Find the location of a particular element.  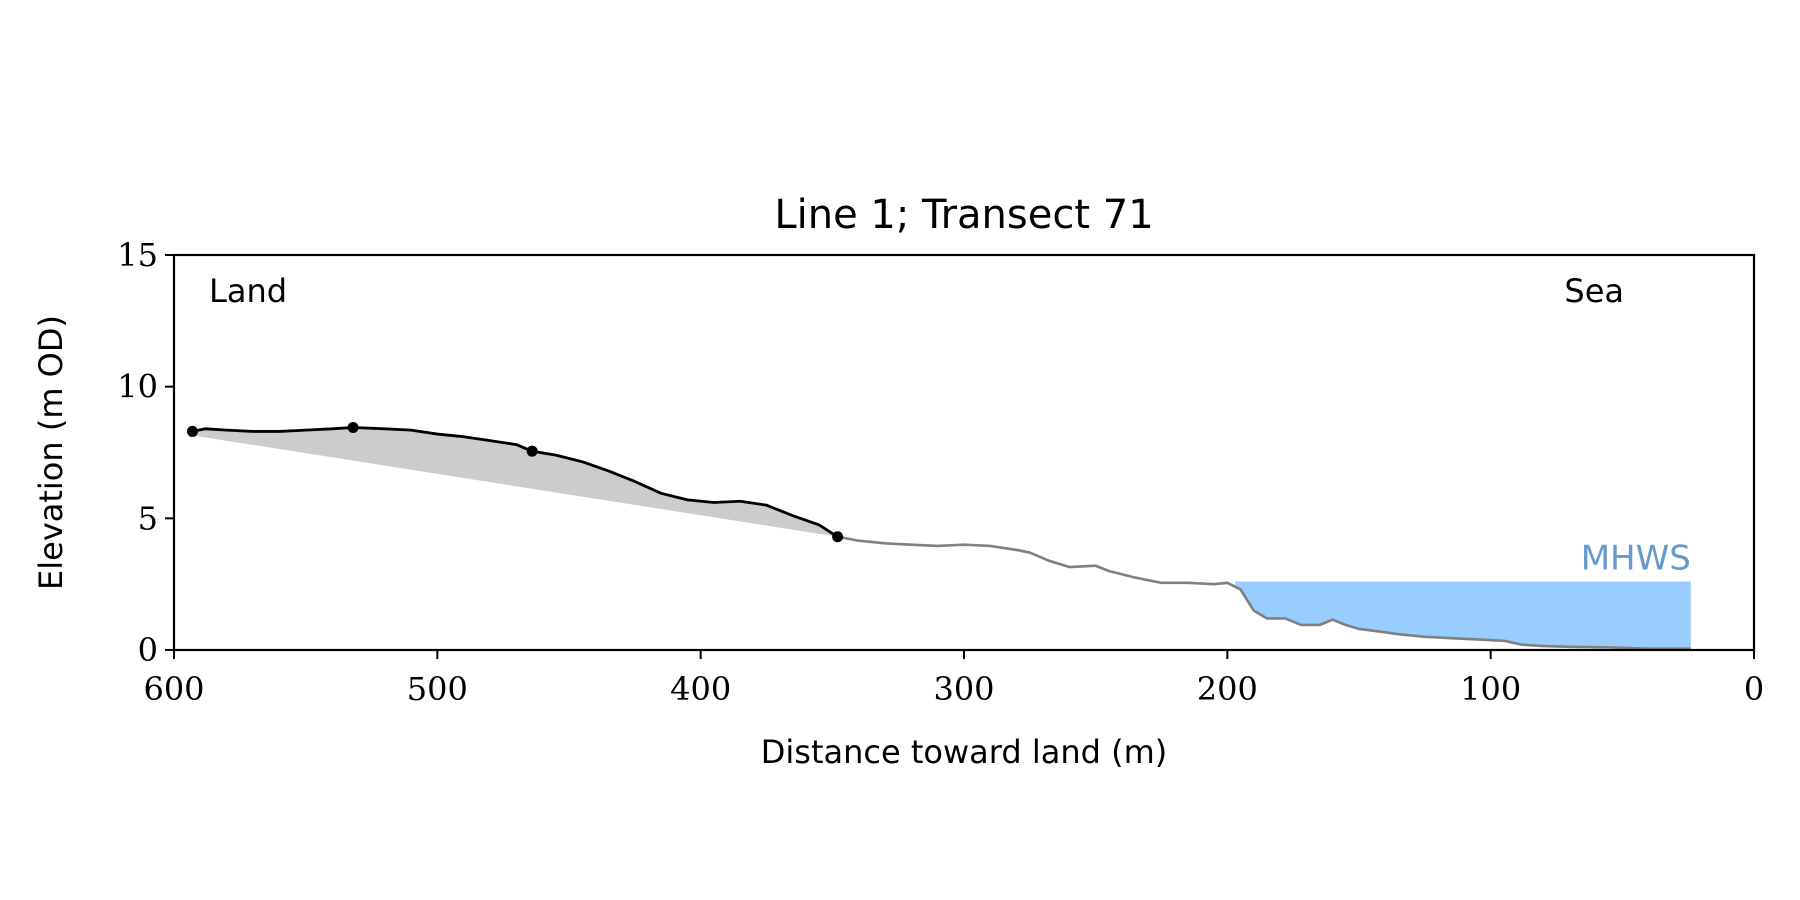

y-tick-label: 5 is located at coordinates (148, 518).